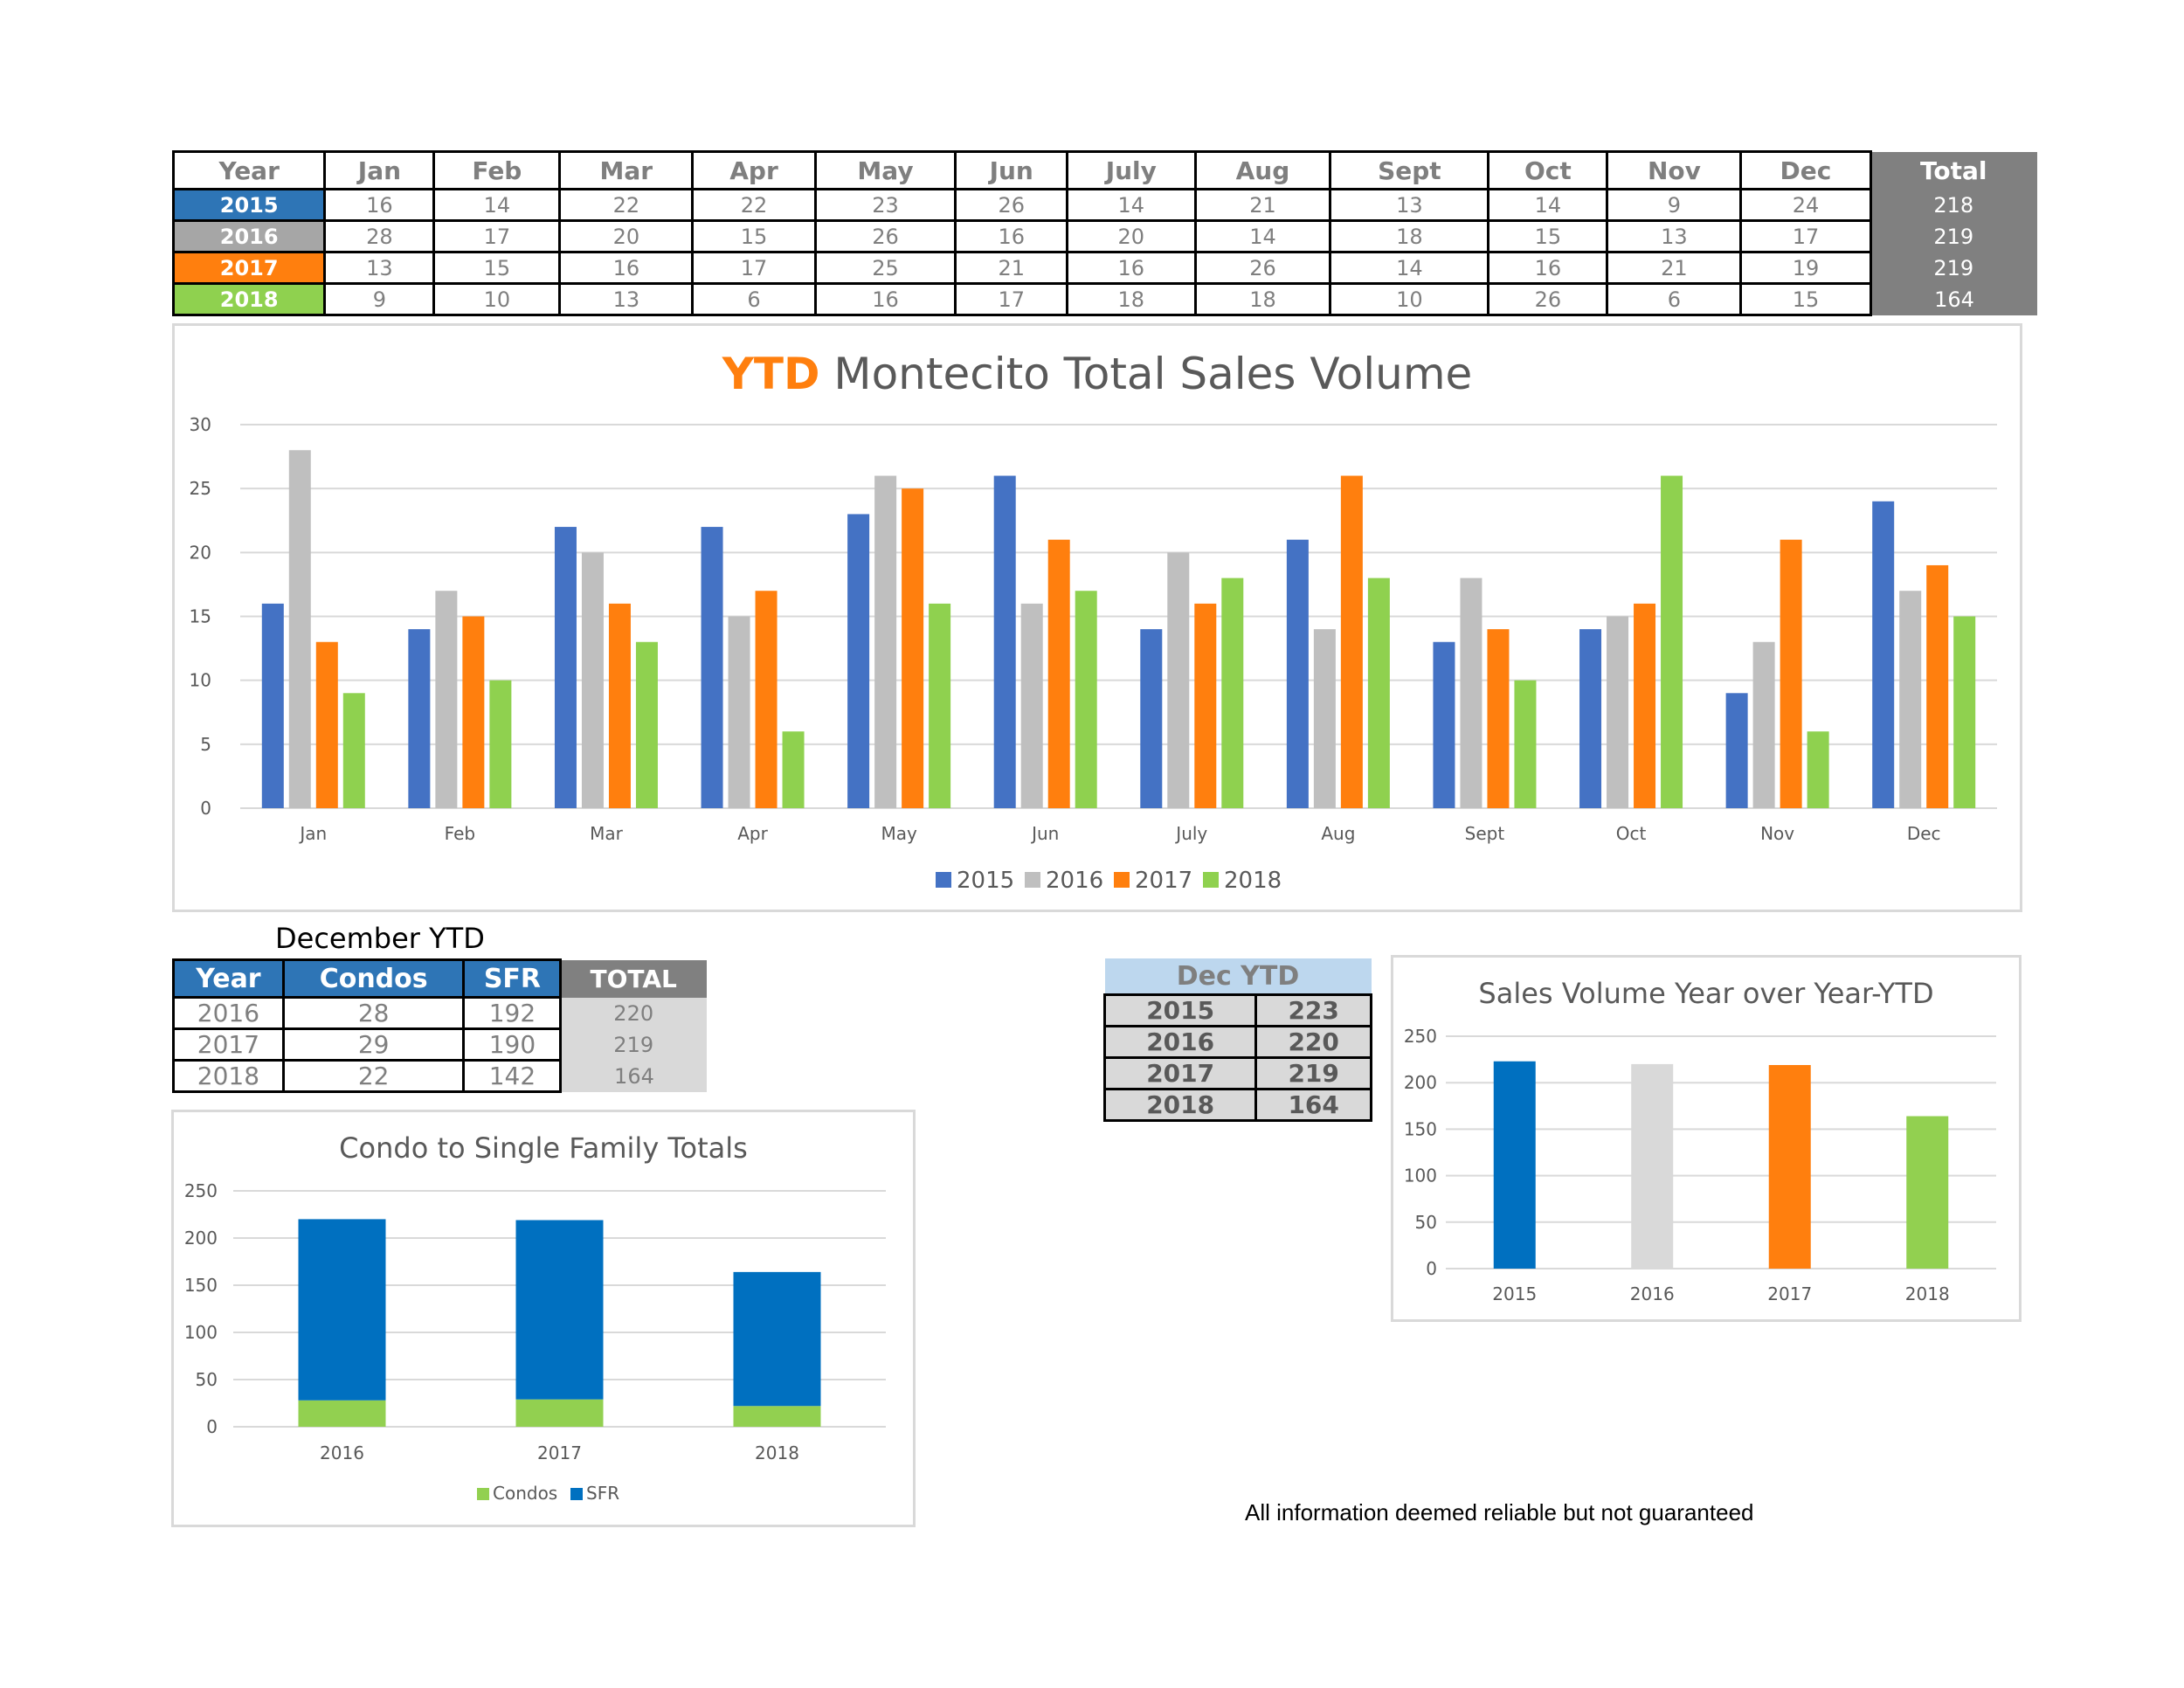  What do you see at coordinates (1238, 977) in the screenshot?
I see `table-header-row: Dec YTD` at bounding box center [1238, 977].